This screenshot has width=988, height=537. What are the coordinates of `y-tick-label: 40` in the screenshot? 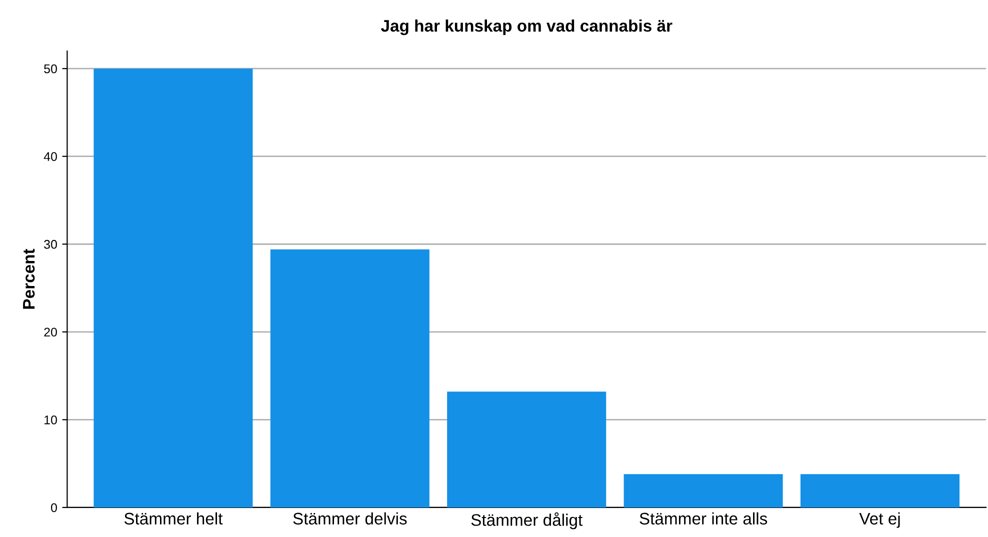 It's located at (50, 156).